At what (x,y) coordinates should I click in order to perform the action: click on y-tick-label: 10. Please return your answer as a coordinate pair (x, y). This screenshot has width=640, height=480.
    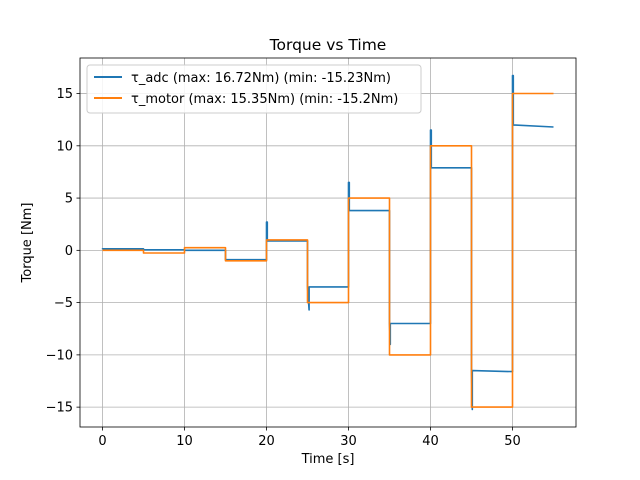
    Looking at the image, I should click on (64, 146).